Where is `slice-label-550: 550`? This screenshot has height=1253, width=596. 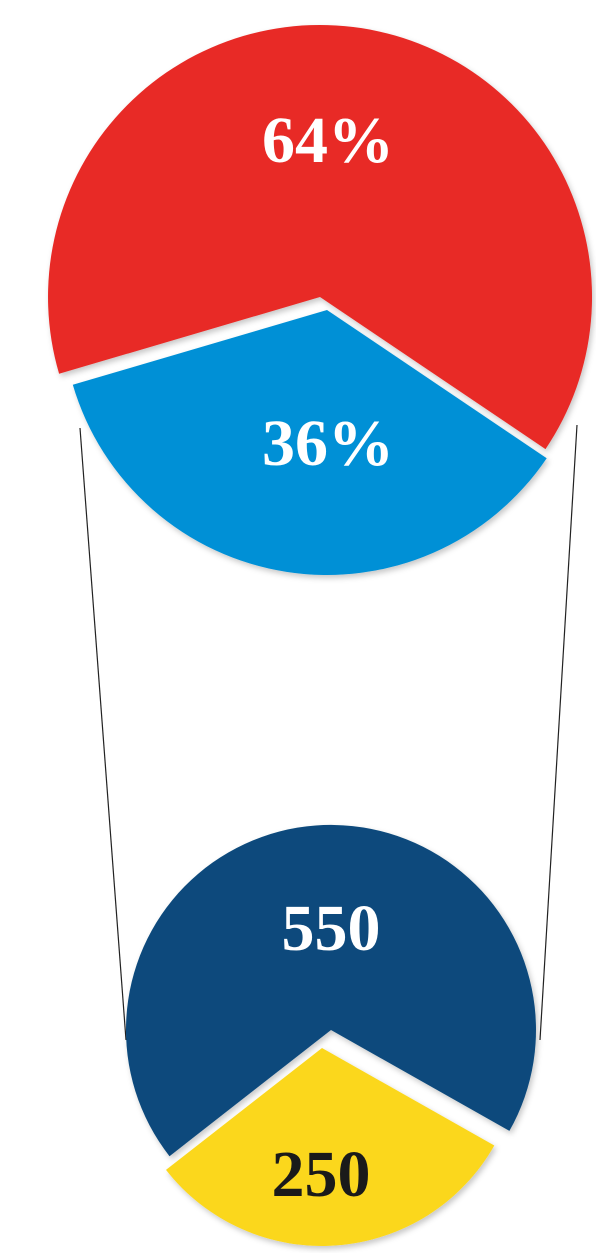
slice-label-550: 550 is located at coordinates (331, 928).